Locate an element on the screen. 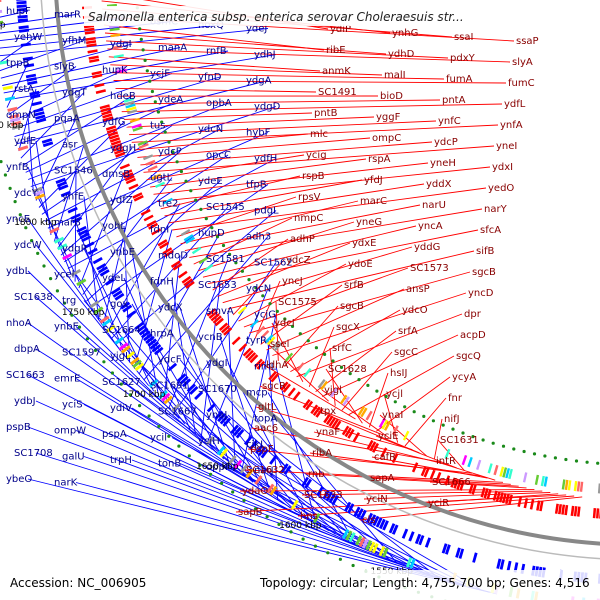  gene-label-narU: narU is located at coordinates (434, 205).